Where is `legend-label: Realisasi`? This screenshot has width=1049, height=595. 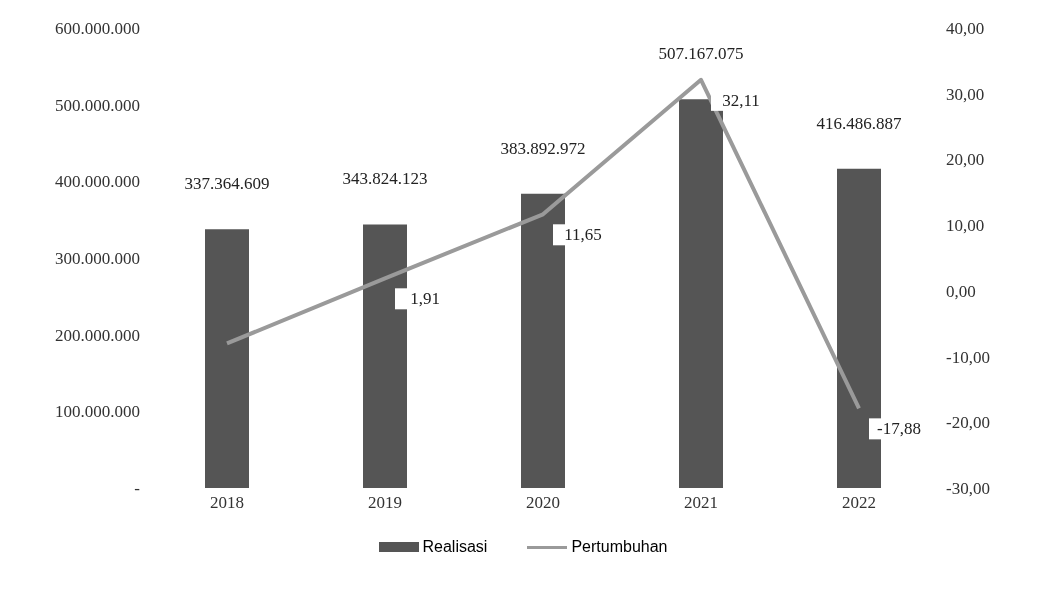
legend-label: Realisasi is located at coordinates (455, 547).